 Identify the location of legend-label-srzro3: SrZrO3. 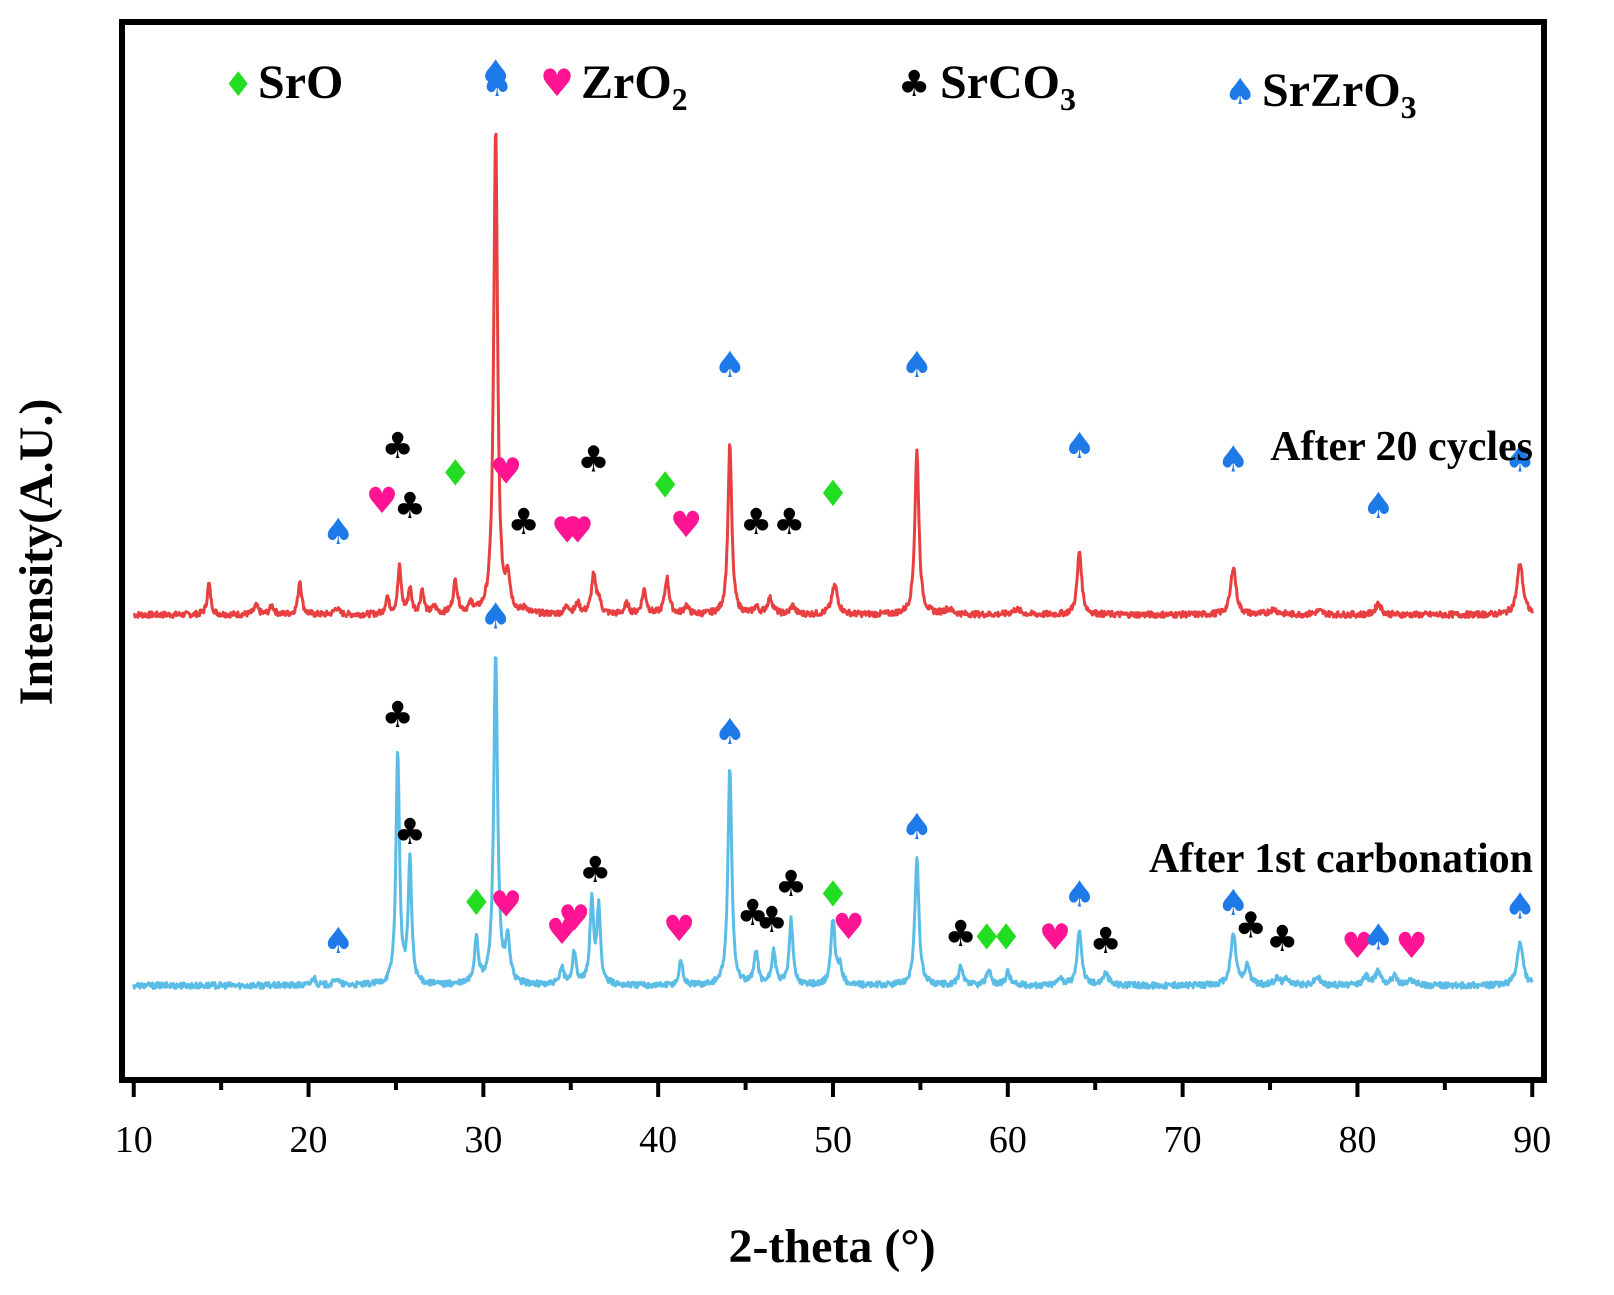
(1339, 94).